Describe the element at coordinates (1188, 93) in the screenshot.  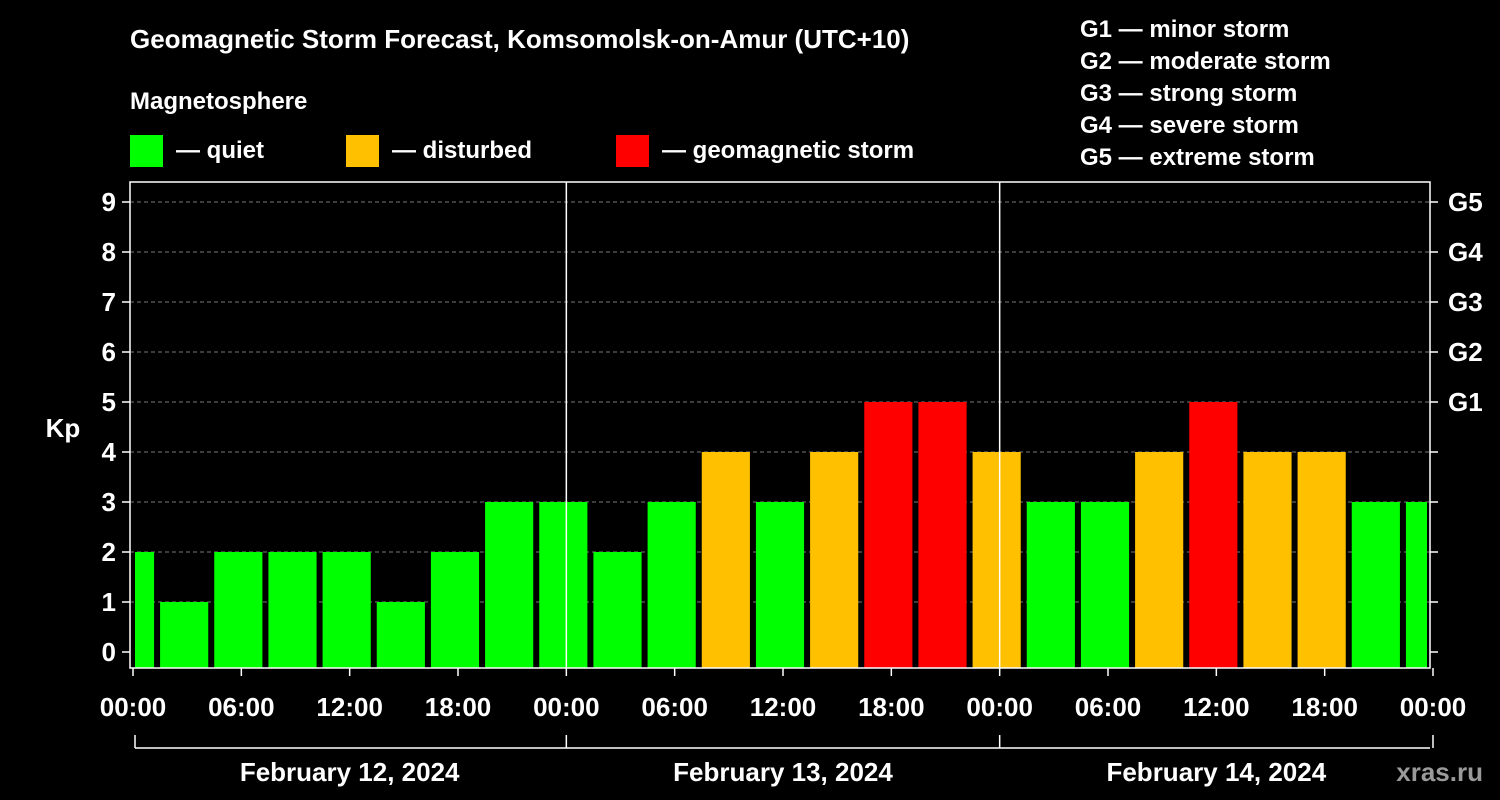
I see `storm-scale-item: G3 — strong storm` at that location.